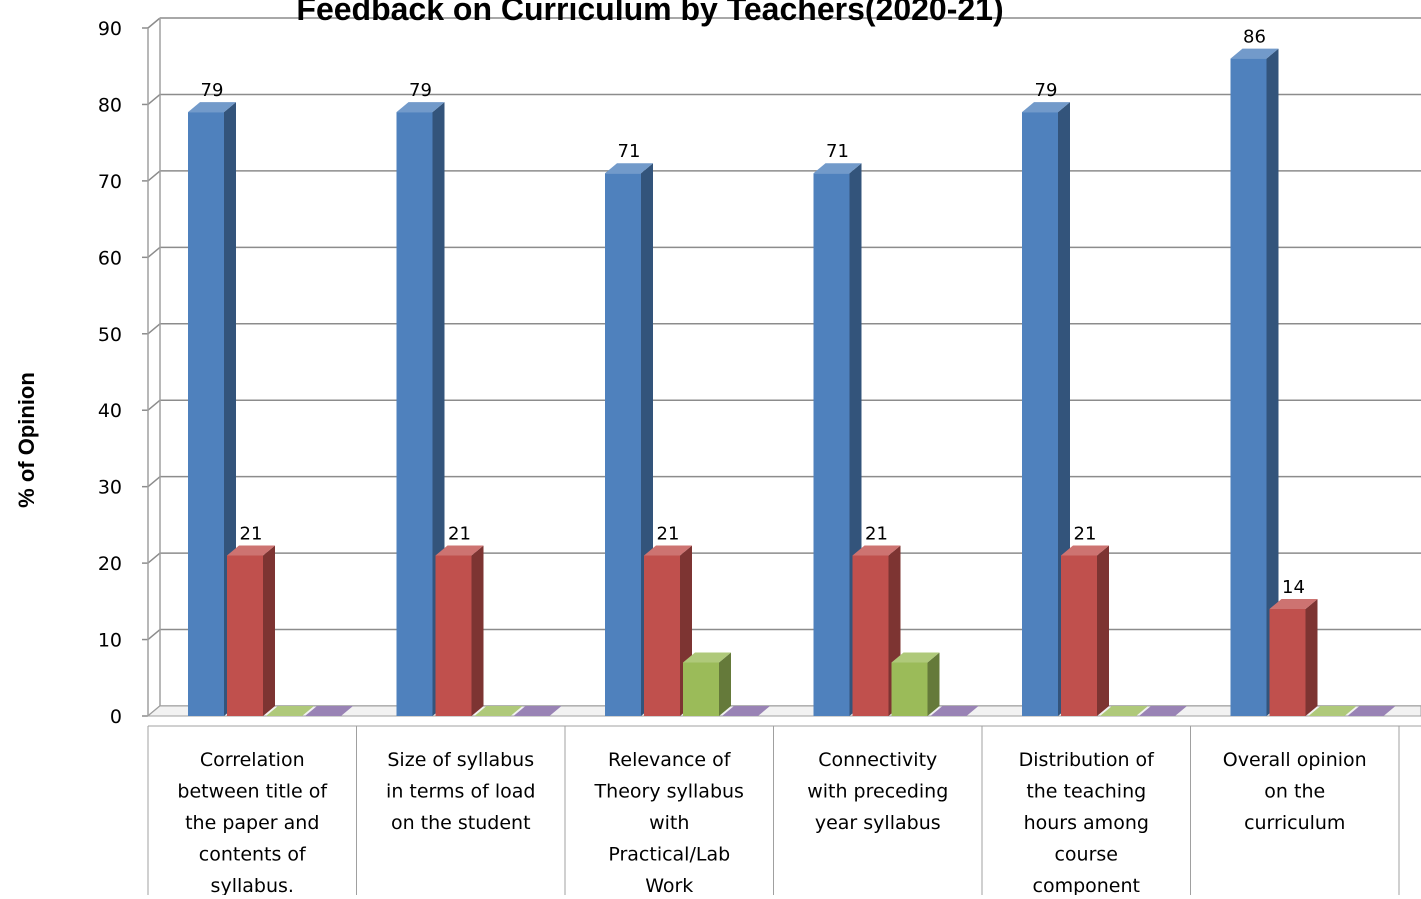 This screenshot has width=1421, height=899. I want to click on data-label: 86, so click(1254, 37).